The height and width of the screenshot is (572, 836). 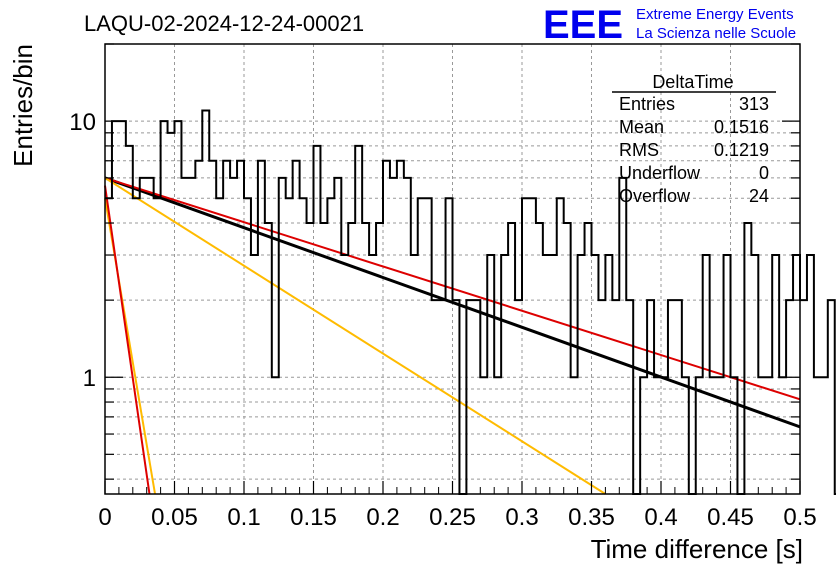 I want to click on stats-value: 24, so click(x=759, y=196).